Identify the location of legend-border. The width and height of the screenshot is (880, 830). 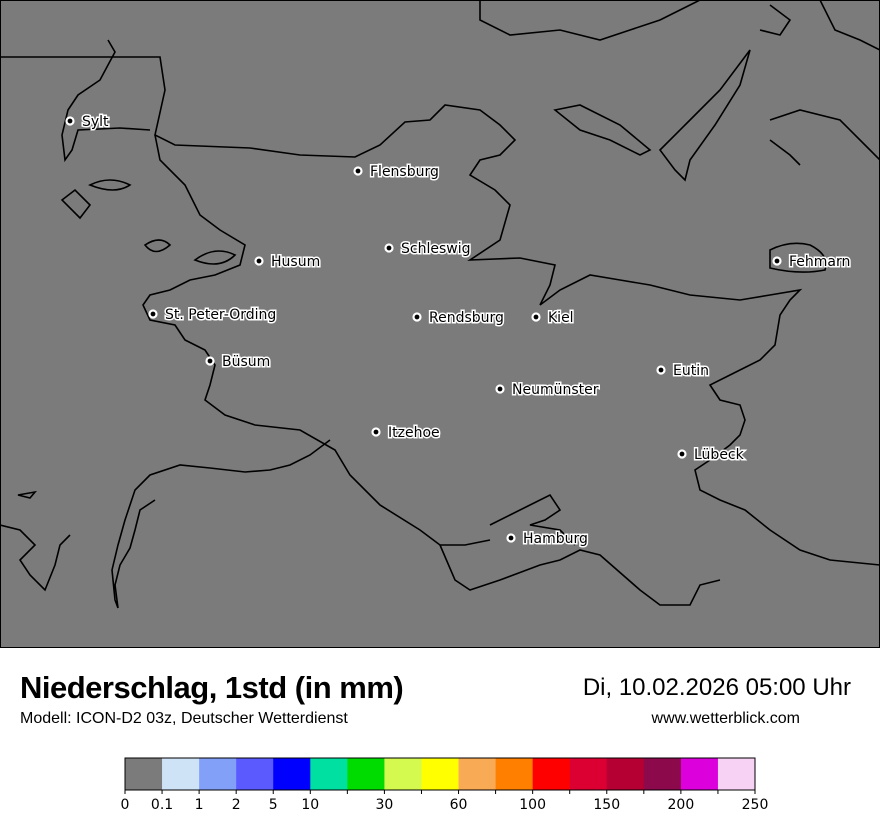
(440, 774).